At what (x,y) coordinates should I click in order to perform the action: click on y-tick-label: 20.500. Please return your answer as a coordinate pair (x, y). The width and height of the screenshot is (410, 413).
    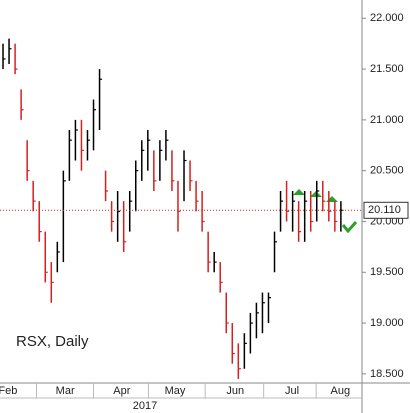
    Looking at the image, I should click on (387, 171).